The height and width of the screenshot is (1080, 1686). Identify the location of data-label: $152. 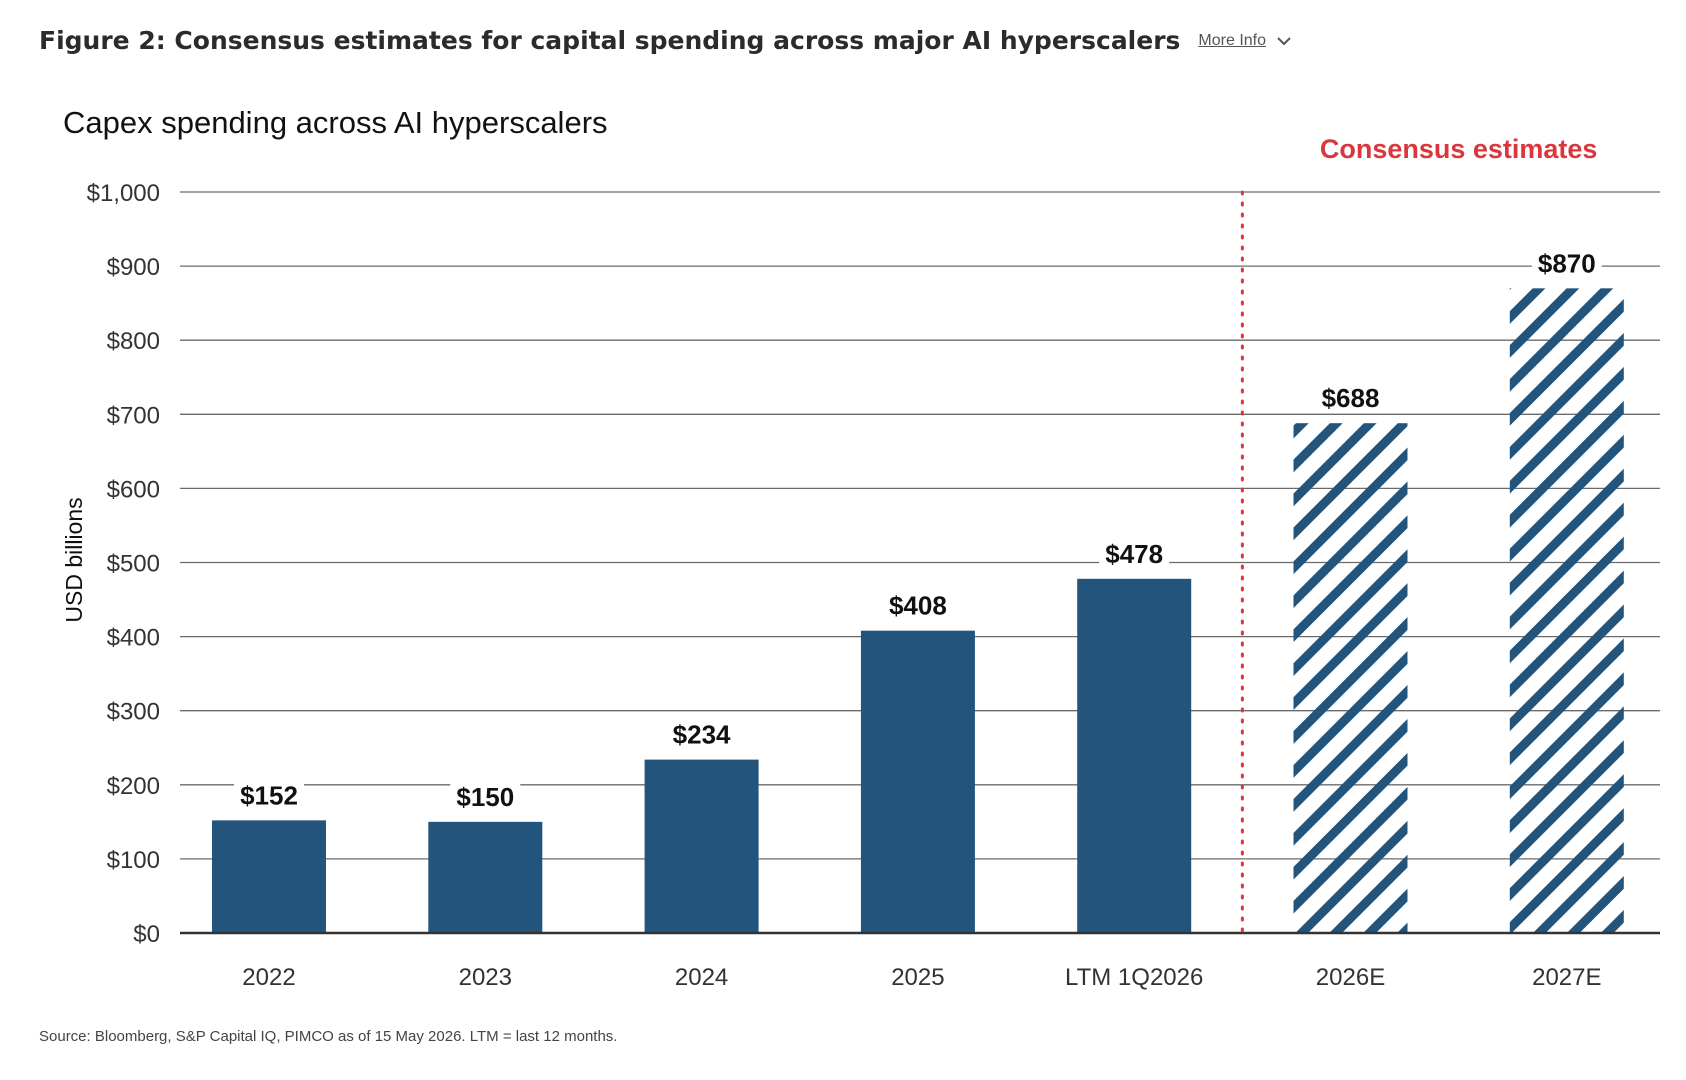
(269, 795).